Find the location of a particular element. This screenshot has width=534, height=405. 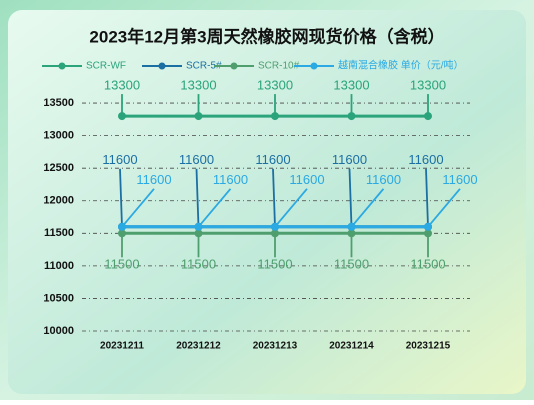

y-tick-label: 13000 is located at coordinates (58, 136).